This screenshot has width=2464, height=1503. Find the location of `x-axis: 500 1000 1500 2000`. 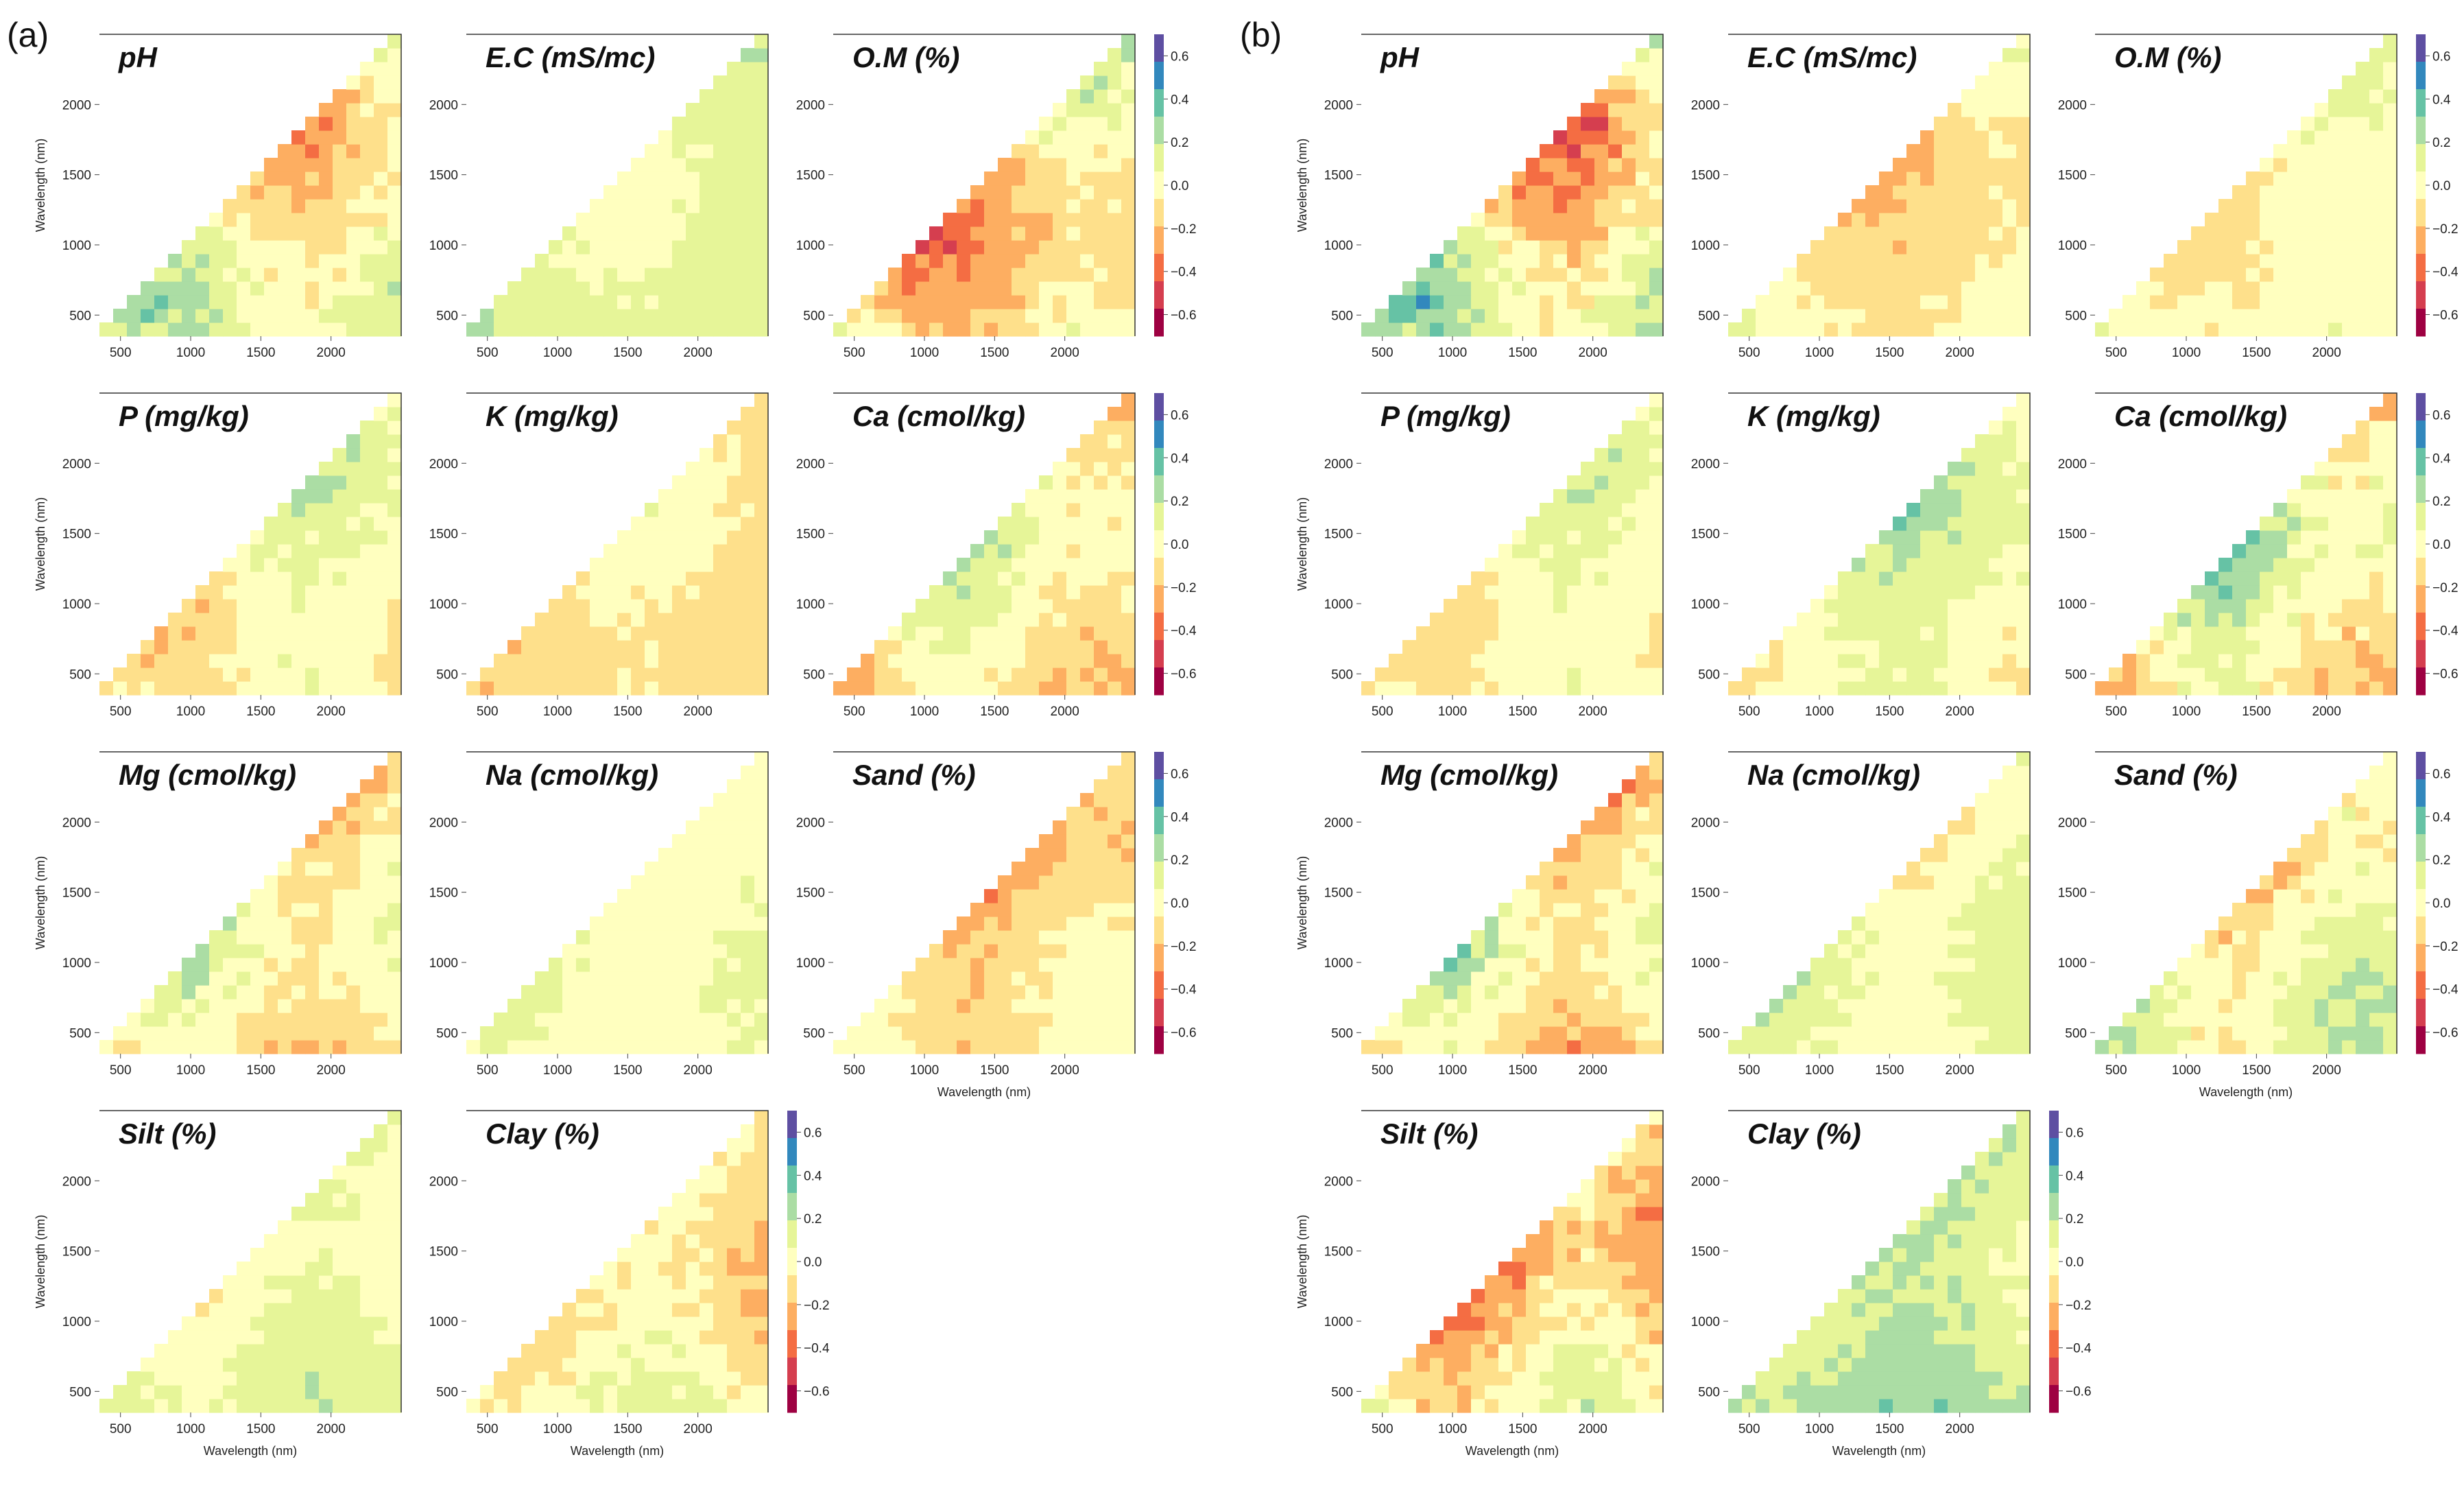

x-axis: 500 1000 1500 2000 is located at coordinates (961, 348).